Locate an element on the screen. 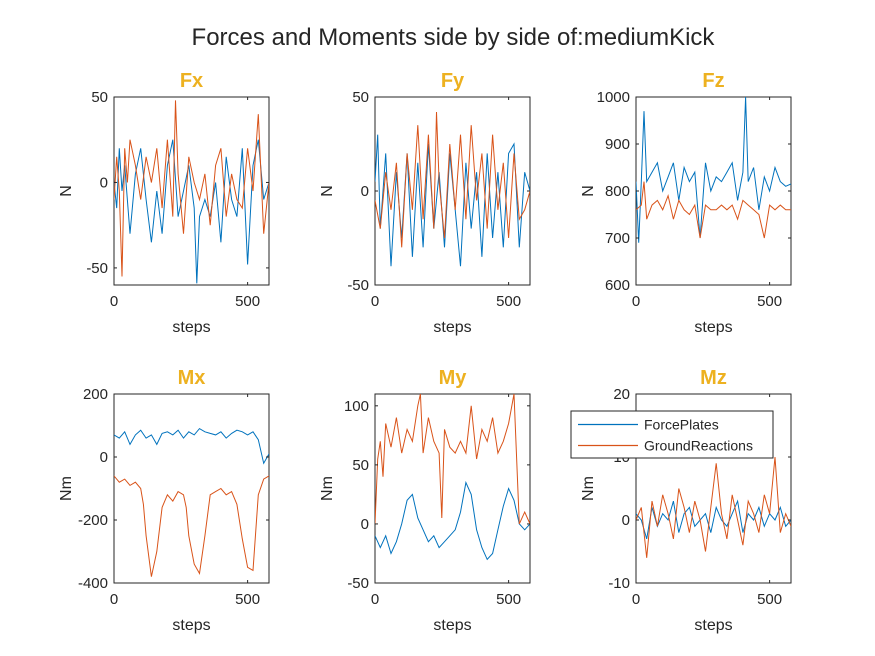 This screenshot has height=656, width=875. legend-box is located at coordinates (672, 434).